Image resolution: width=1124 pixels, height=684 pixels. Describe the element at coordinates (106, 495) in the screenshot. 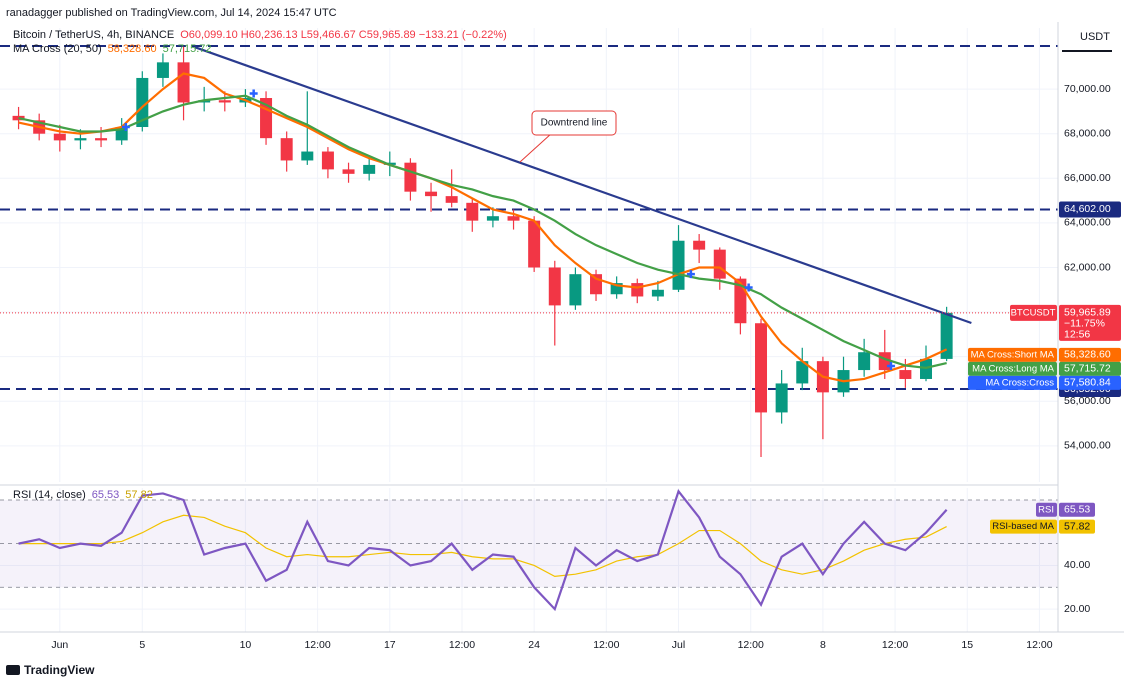

I see `rsi-value: 65.53` at that location.